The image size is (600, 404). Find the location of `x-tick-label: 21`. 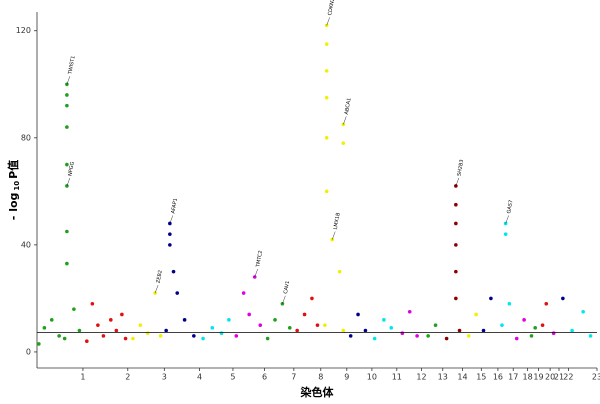

x-tick-label: 21 is located at coordinates (559, 377).